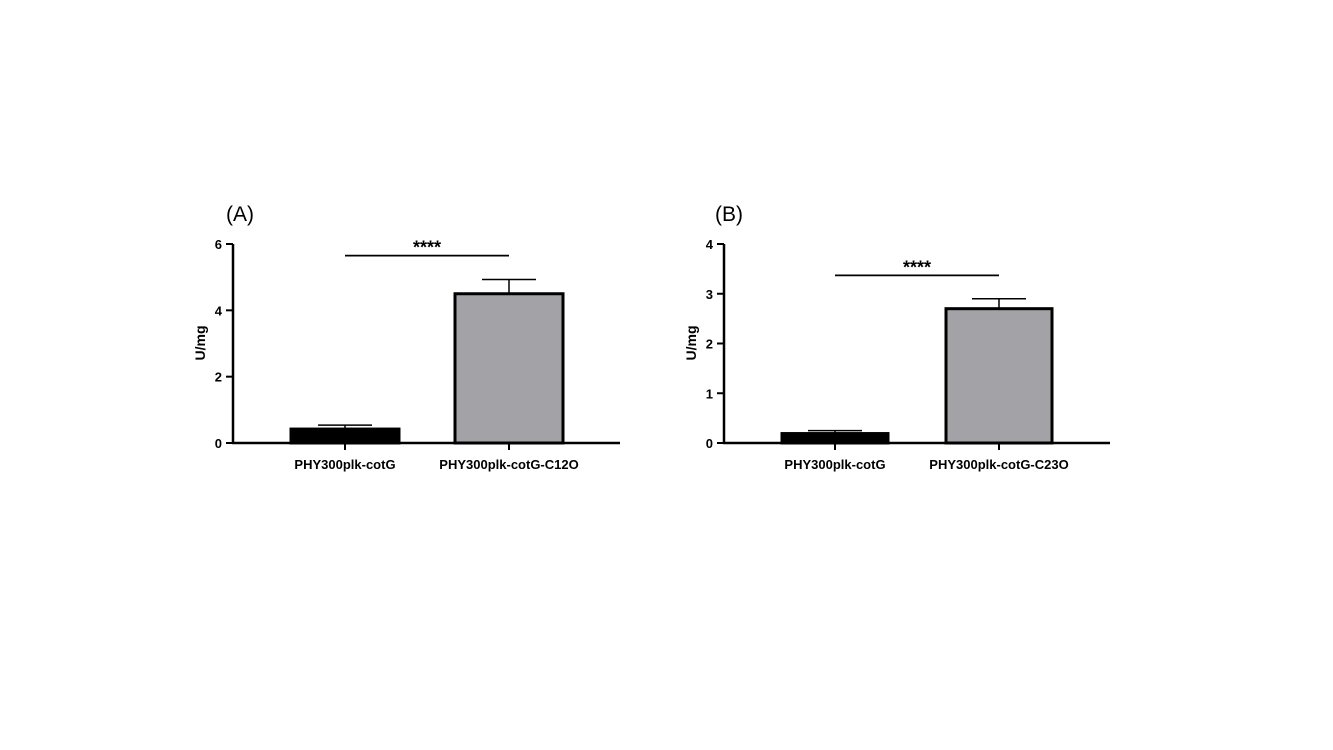  What do you see at coordinates (709, 393) in the screenshot?
I see `y-tick-label: 1` at bounding box center [709, 393].